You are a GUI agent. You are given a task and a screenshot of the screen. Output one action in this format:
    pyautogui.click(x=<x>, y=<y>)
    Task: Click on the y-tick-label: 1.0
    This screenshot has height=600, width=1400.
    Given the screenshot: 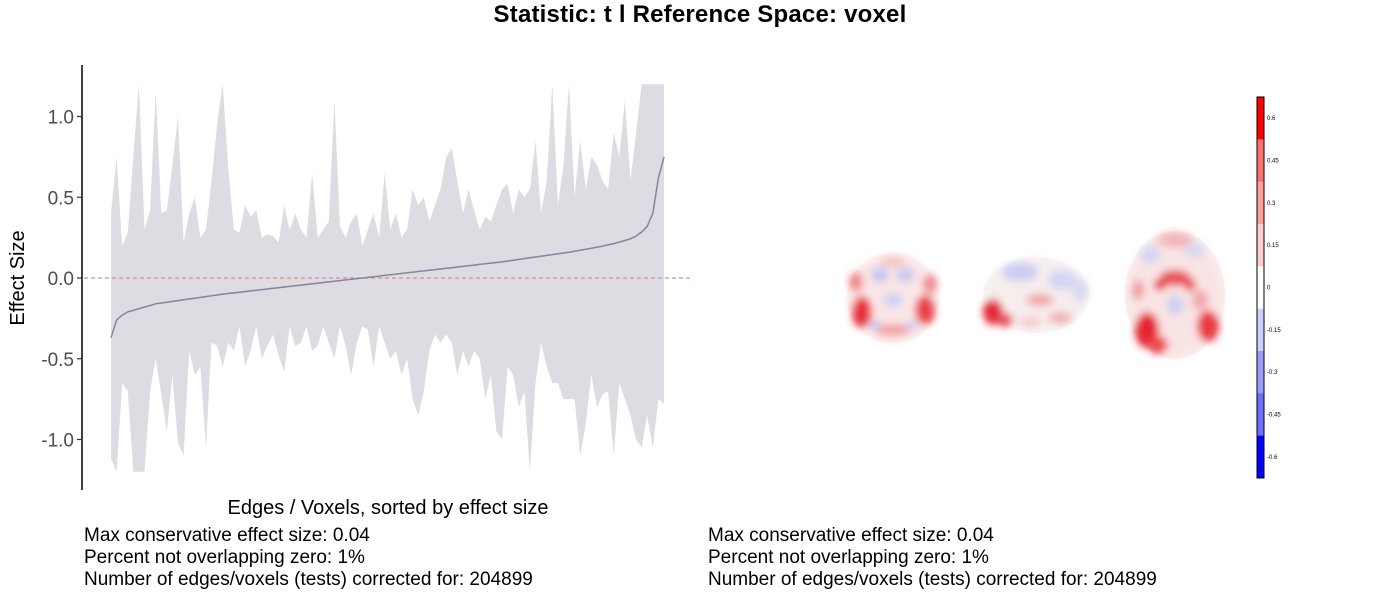 What is the action you would take?
    pyautogui.click(x=61, y=118)
    